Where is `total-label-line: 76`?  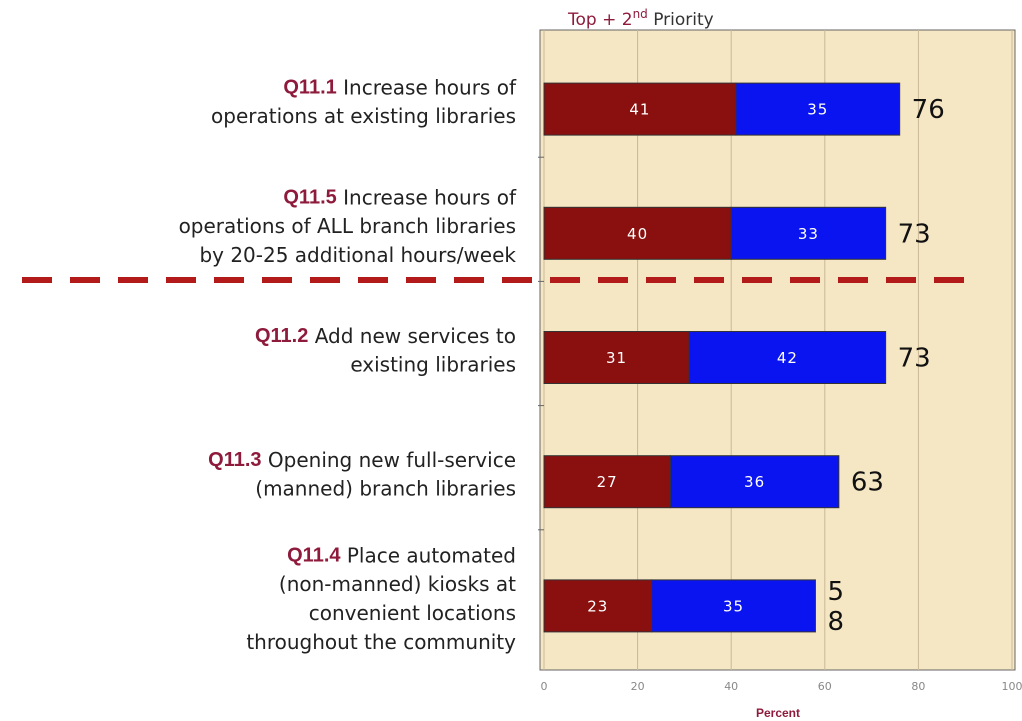
total-label-line: 76 is located at coordinates (928, 110).